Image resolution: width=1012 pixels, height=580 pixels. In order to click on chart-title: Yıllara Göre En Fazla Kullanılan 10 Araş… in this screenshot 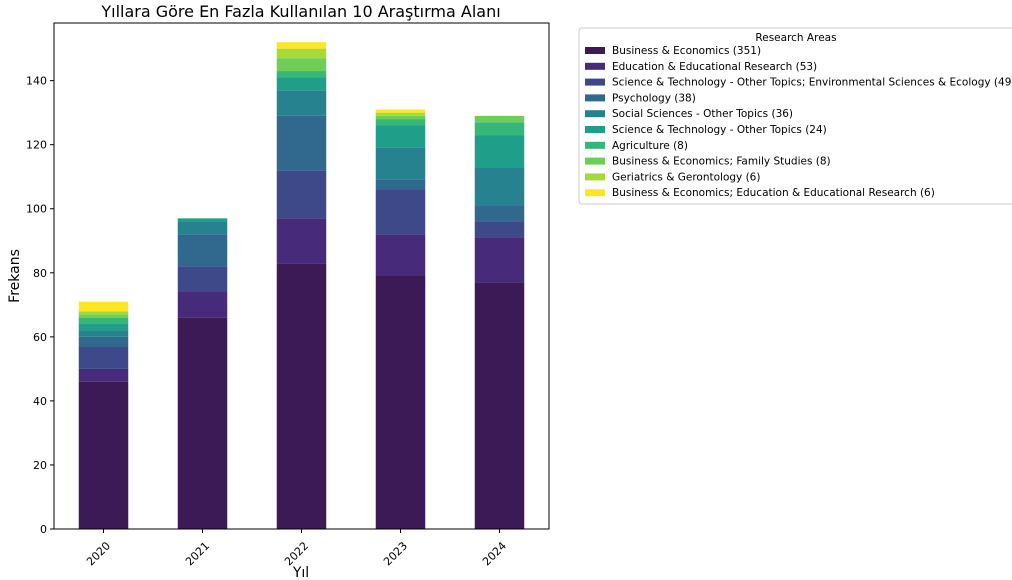, I will do `click(300, 11)`.